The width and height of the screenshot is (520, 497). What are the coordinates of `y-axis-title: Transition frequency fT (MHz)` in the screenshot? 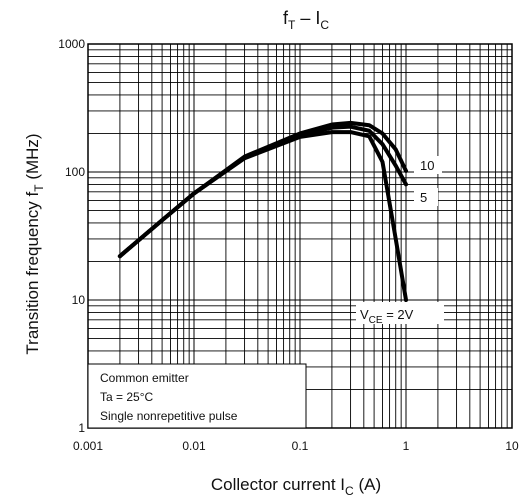 It's located at (34, 243).